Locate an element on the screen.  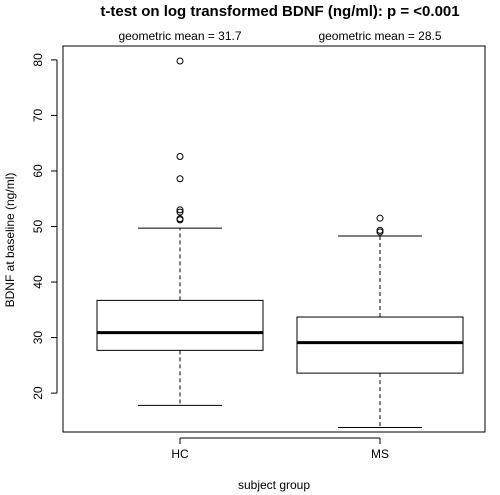
y-axis-label: BDNF at baseline (ng/ml) is located at coordinates (10, 240).